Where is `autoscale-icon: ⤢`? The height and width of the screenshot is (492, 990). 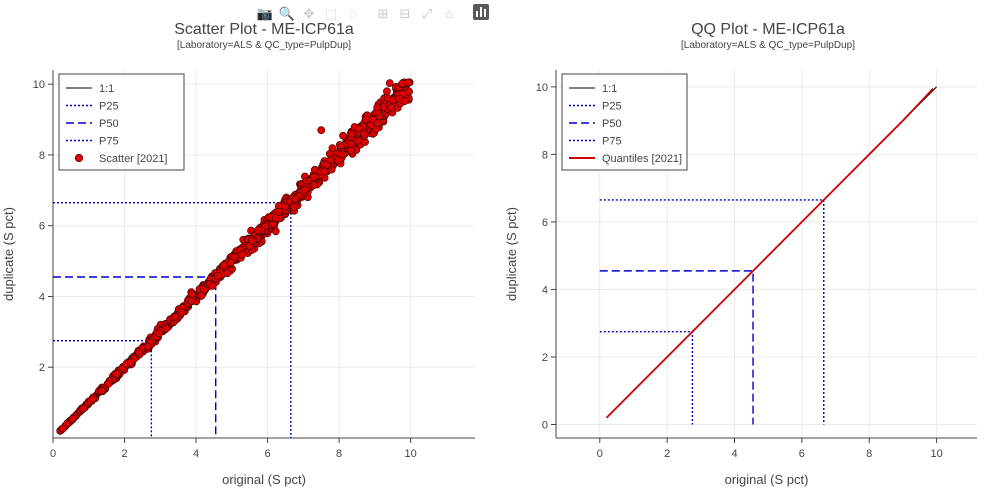 autoscale-icon: ⤢ is located at coordinates (427, 13).